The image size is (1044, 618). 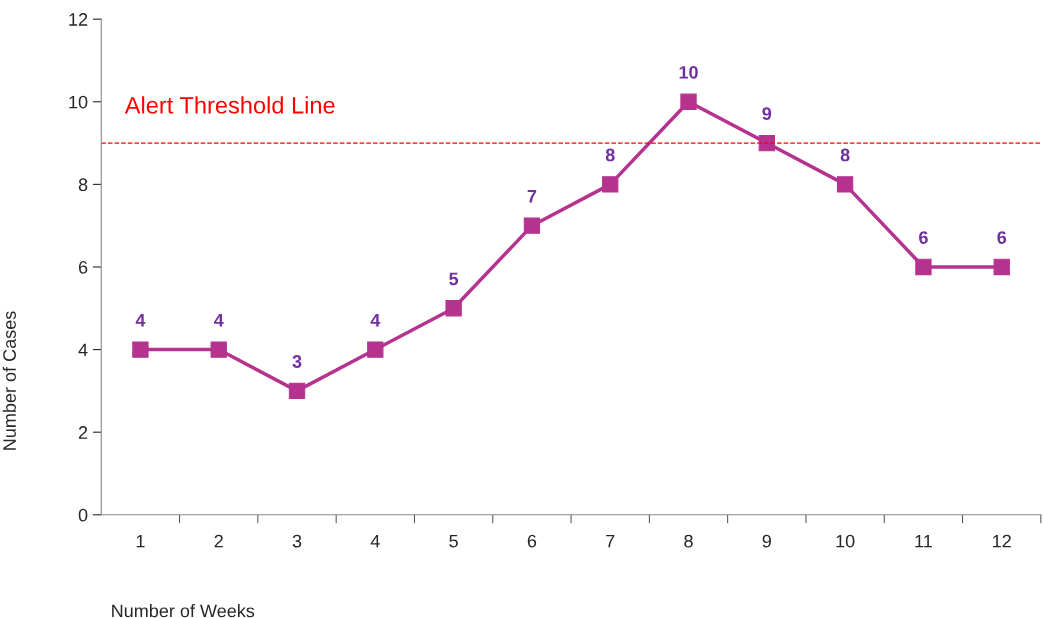 What do you see at coordinates (83, 350) in the screenshot?
I see `y-tick-label: 4` at bounding box center [83, 350].